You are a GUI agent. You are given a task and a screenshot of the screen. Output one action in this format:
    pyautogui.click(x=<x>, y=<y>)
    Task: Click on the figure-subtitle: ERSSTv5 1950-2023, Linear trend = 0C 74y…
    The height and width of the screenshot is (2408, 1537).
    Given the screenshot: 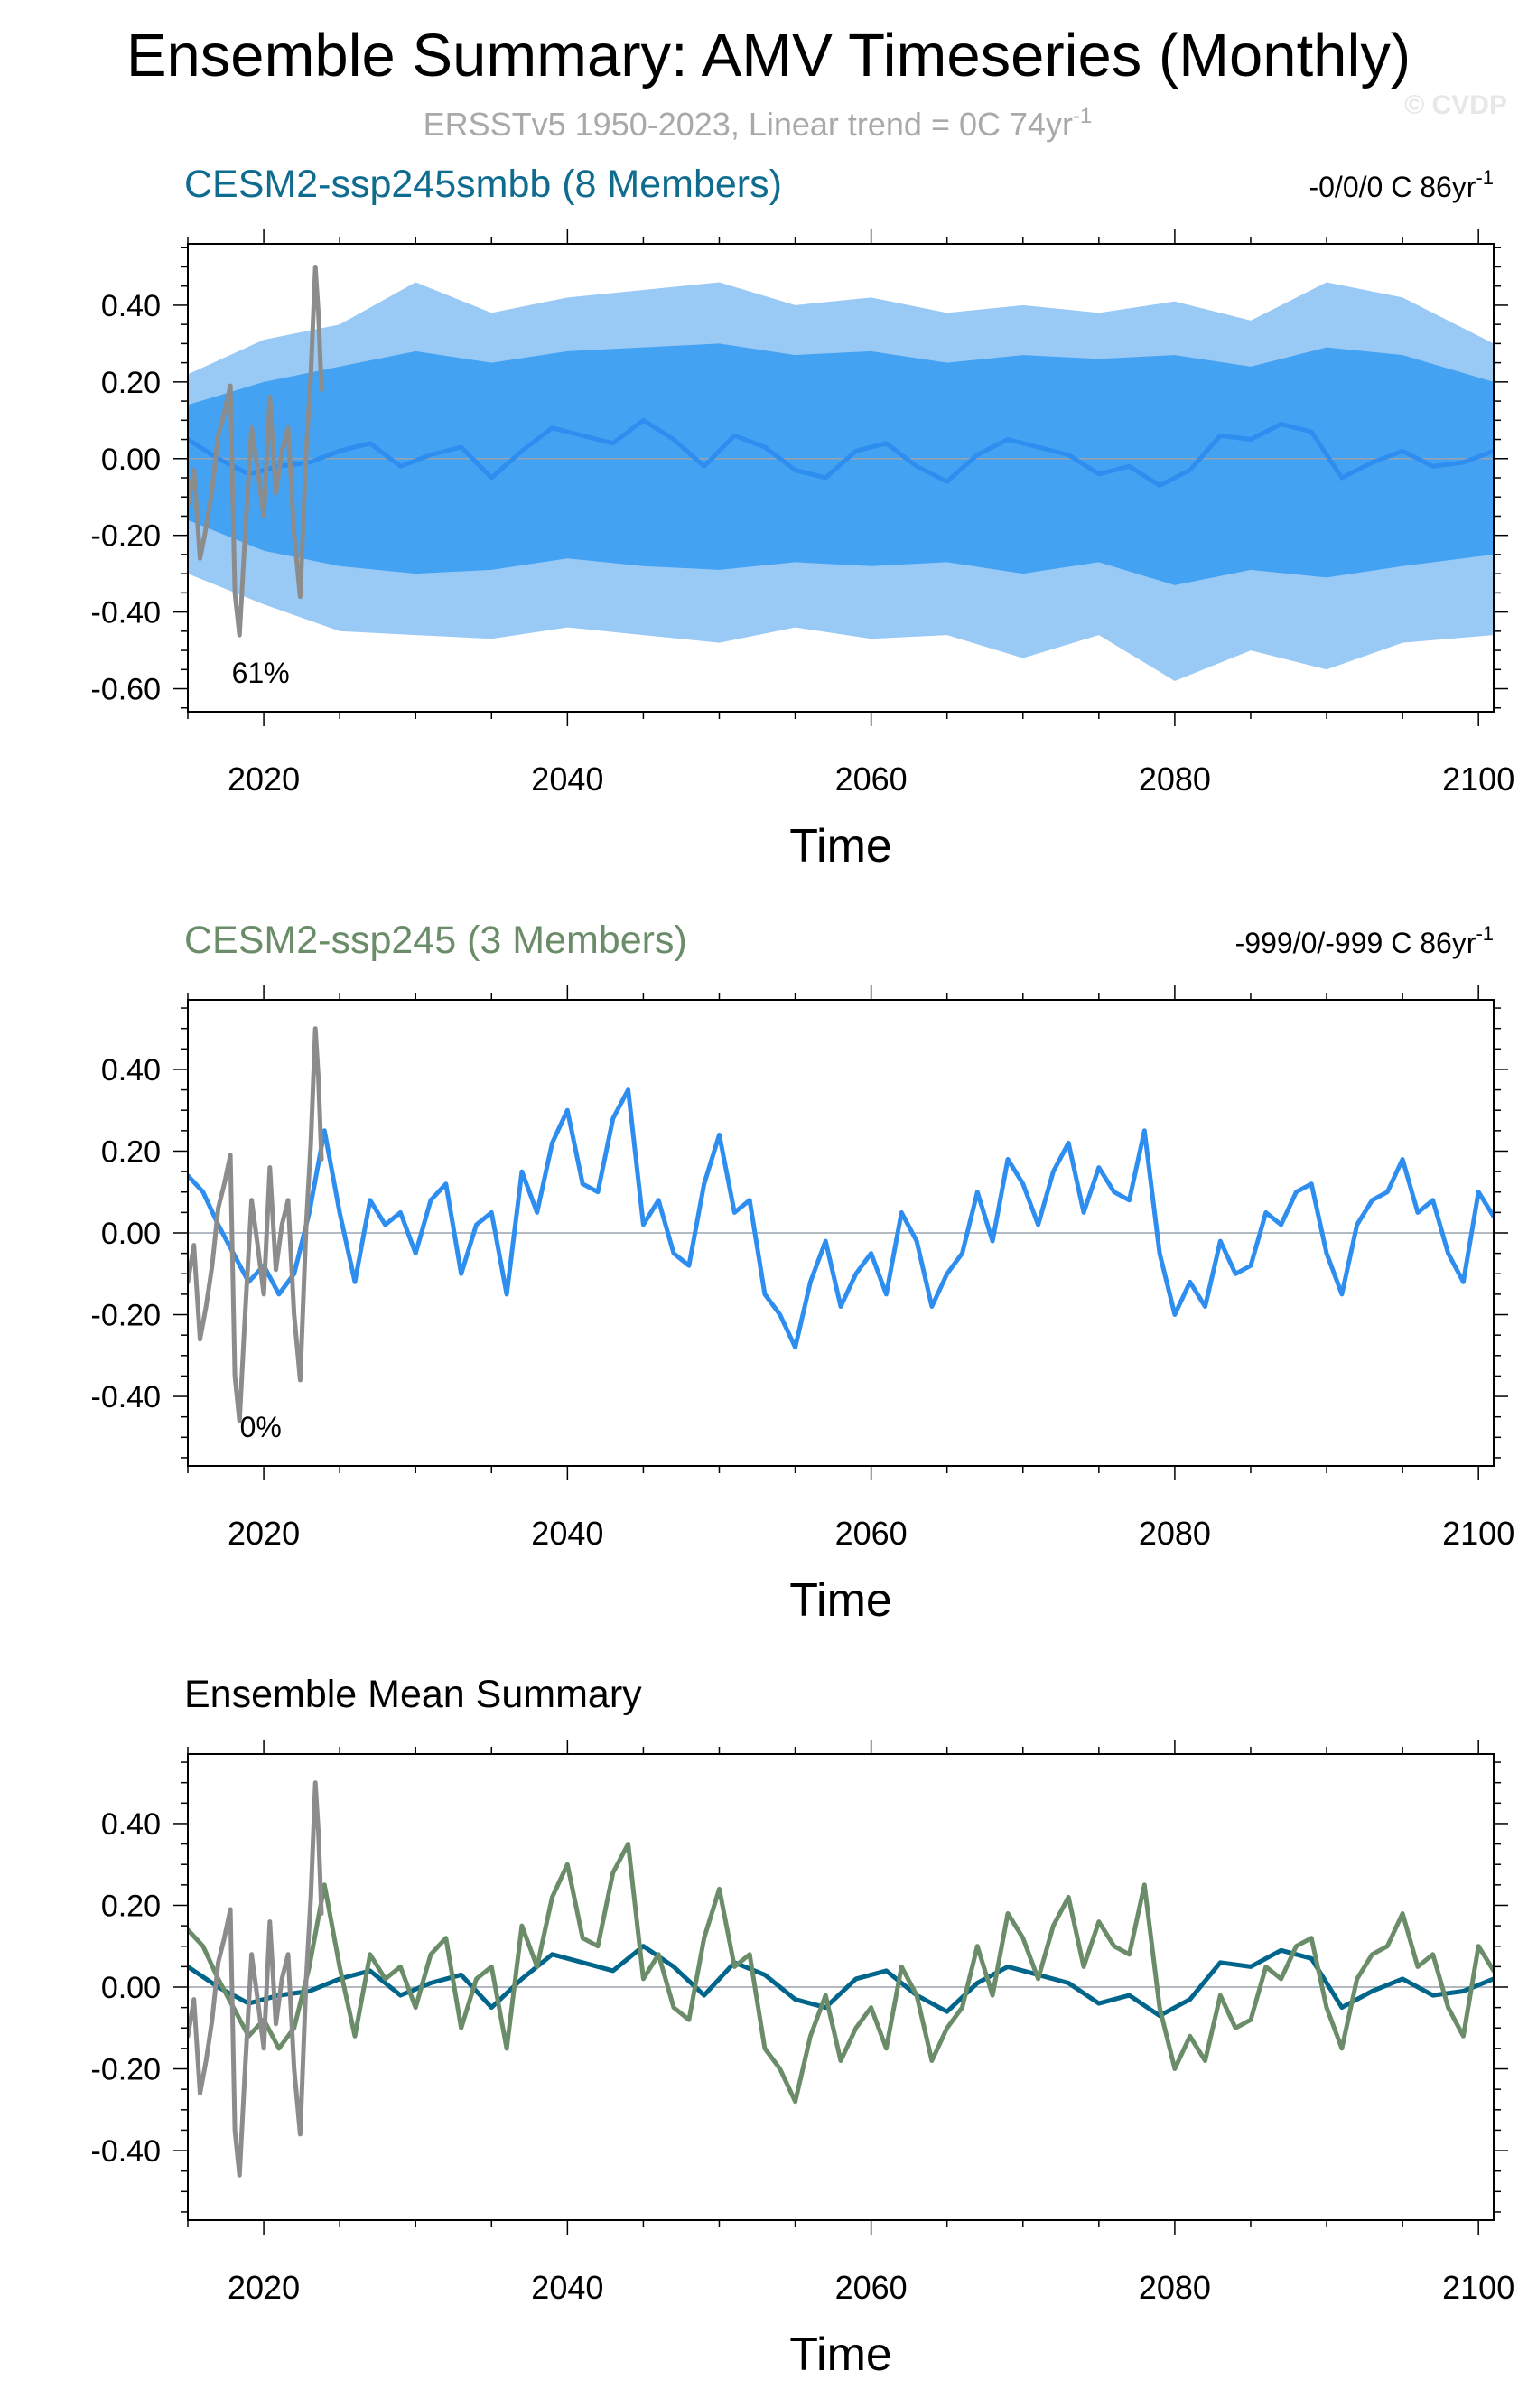 What is the action you would take?
    pyautogui.click(x=758, y=123)
    